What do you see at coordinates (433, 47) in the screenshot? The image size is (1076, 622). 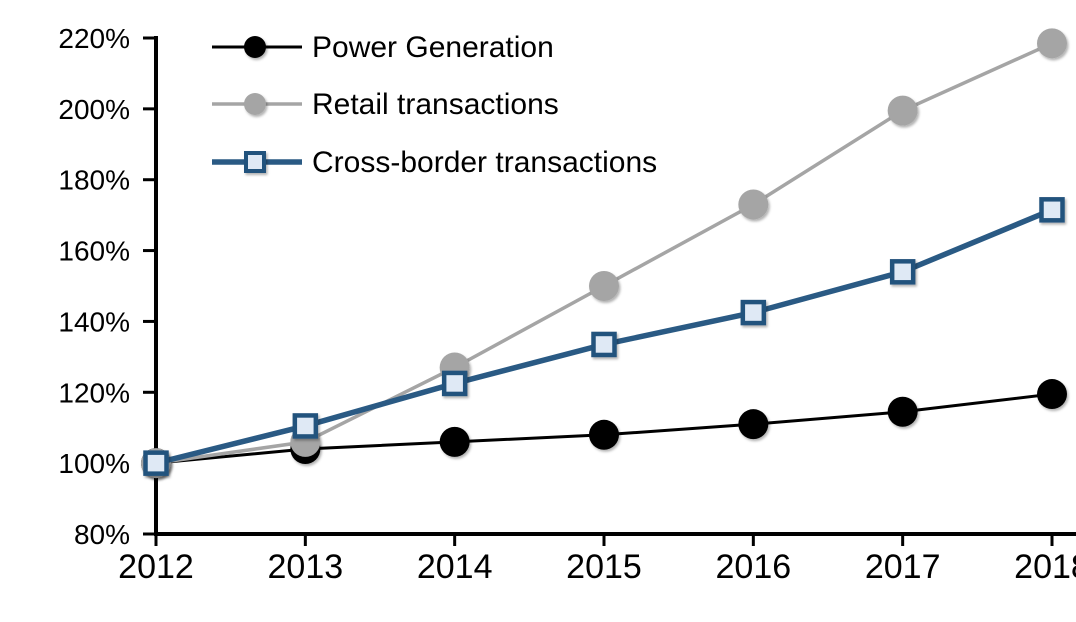 I see `legend-label: Power Generation` at bounding box center [433, 47].